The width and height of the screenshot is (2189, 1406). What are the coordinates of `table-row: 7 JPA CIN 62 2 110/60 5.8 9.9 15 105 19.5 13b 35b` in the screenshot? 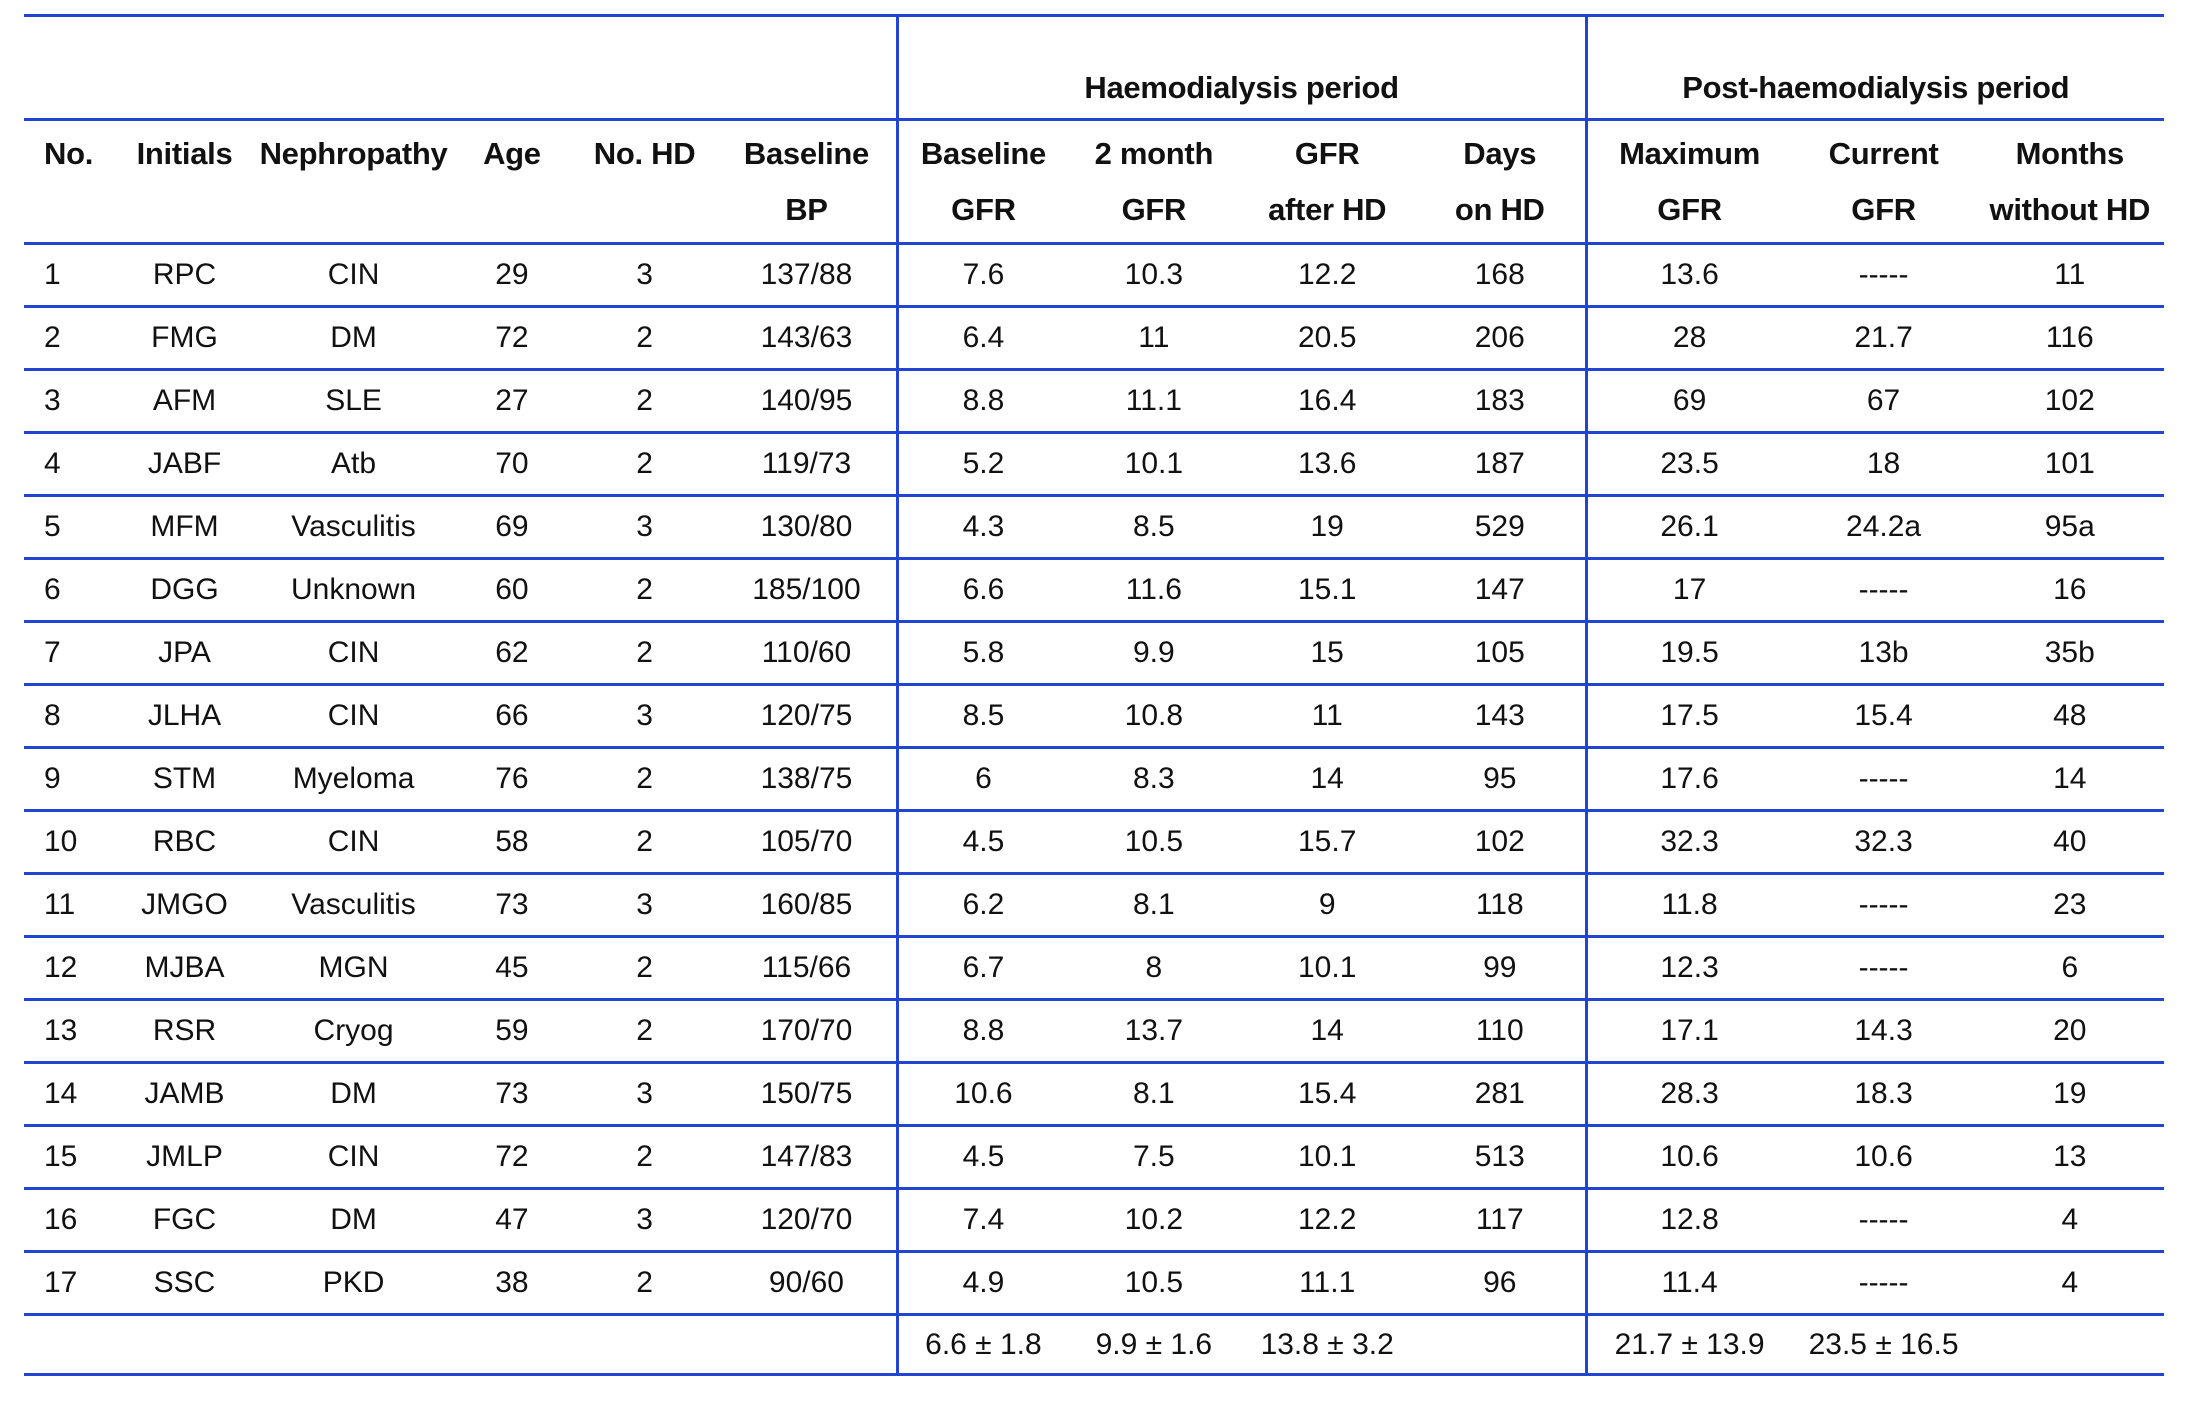 It's located at (1094, 653).